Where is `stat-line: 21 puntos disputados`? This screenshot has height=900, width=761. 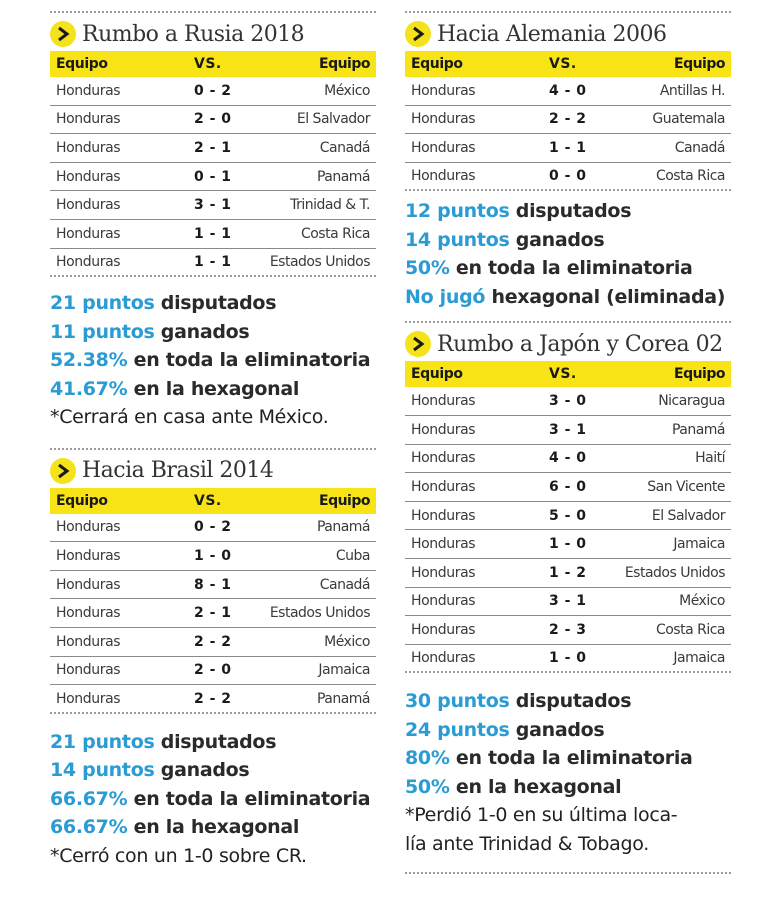 stat-line: 21 puntos disputados is located at coordinates (213, 303).